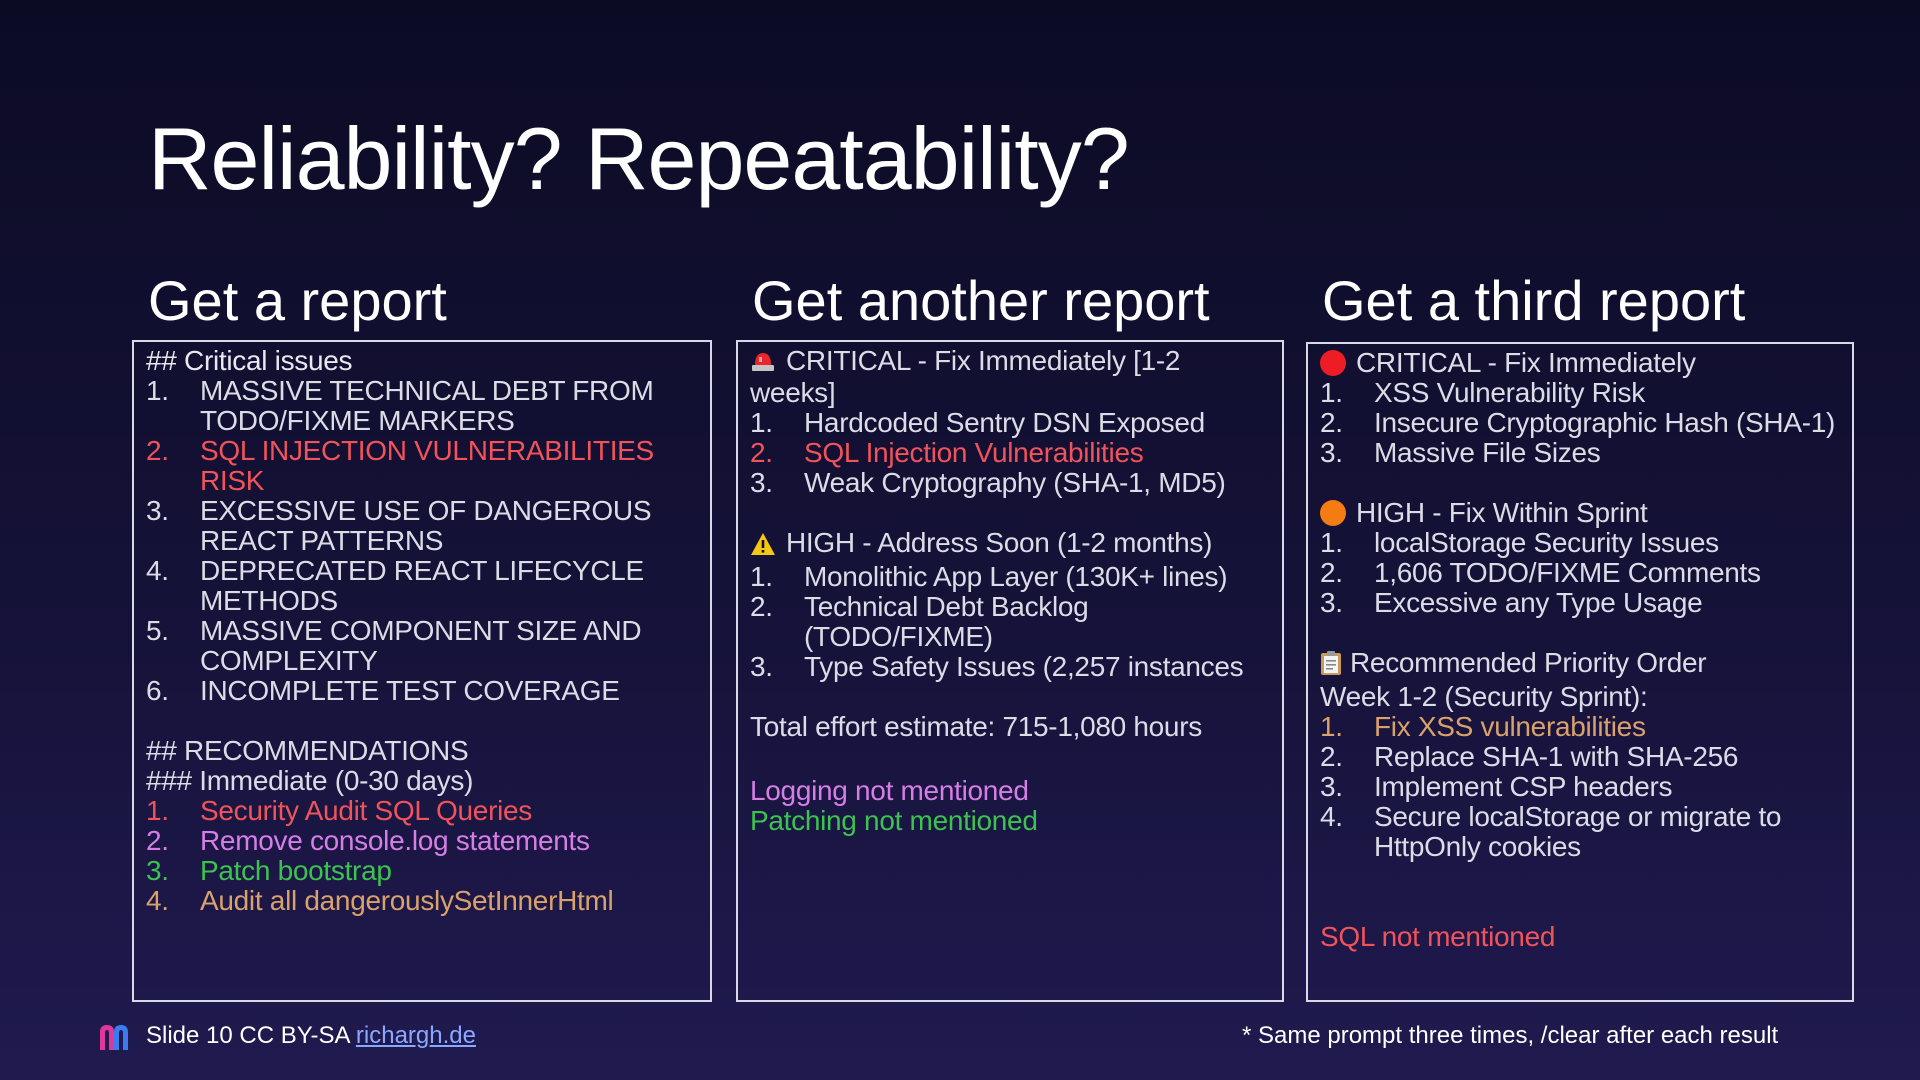 The width and height of the screenshot is (1920, 1080). I want to click on logo-icon, so click(116, 1039).